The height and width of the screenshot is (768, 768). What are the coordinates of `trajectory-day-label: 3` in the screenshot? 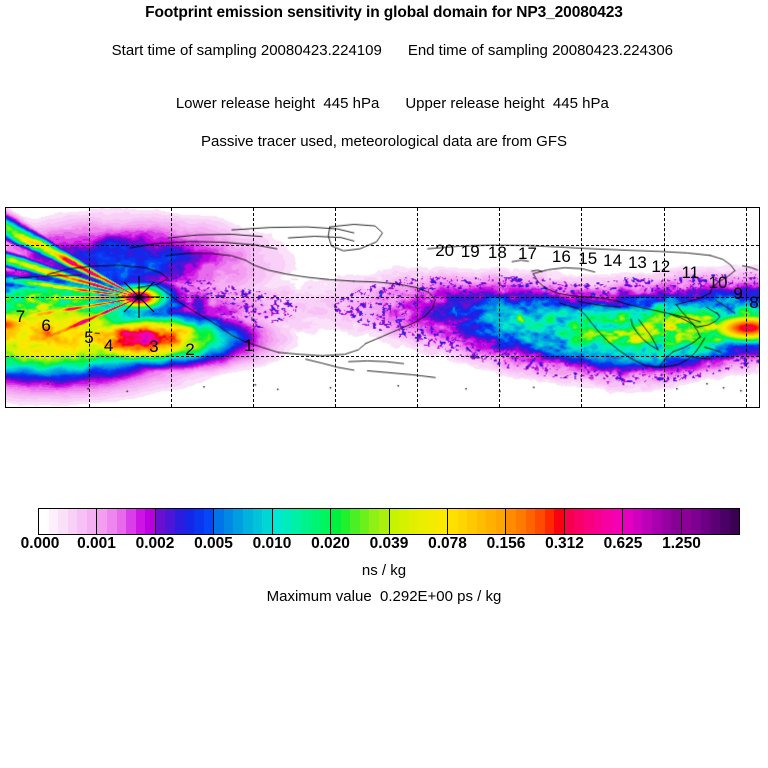 It's located at (154, 347).